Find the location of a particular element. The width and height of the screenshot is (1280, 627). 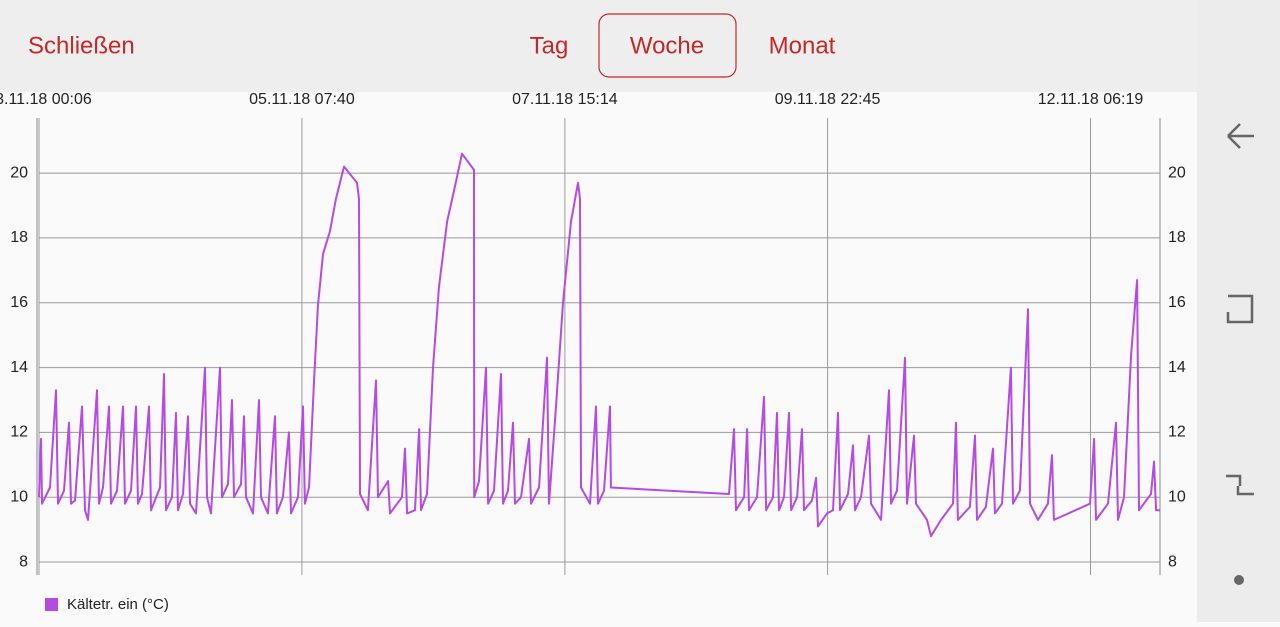

selected-tab-frame is located at coordinates (667, 45).